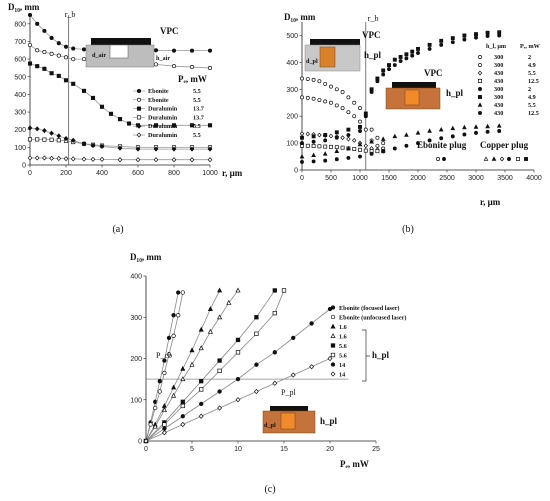 The image size is (550, 501). What do you see at coordinates (146, 257) in the screenshot?
I see `y-axis-label: D₁₀, mm` at bounding box center [146, 257].